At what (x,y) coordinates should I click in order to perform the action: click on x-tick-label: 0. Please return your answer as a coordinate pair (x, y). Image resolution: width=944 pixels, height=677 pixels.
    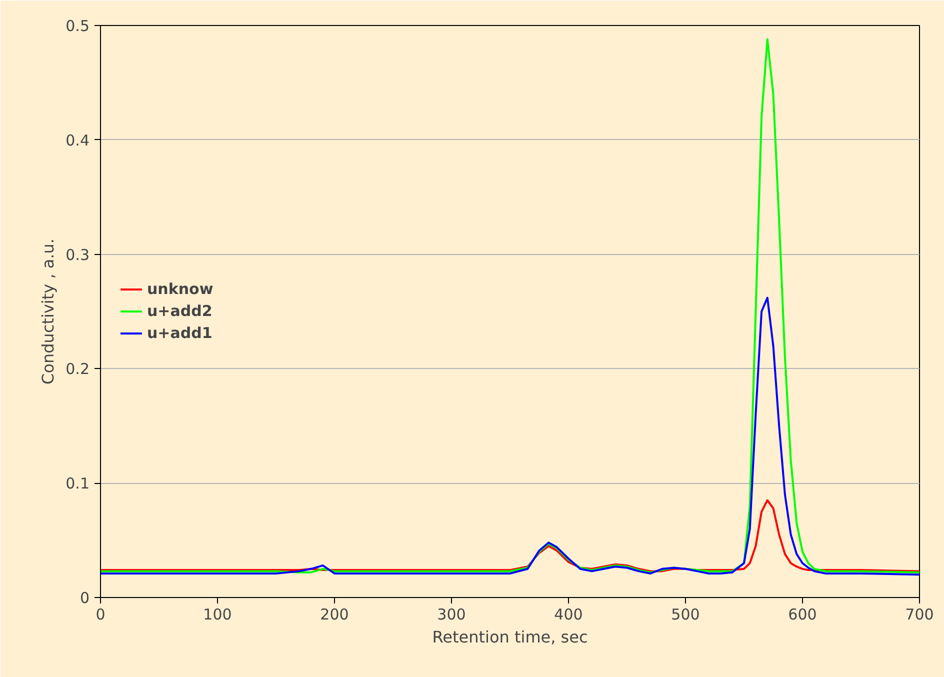
    Looking at the image, I should click on (101, 615).